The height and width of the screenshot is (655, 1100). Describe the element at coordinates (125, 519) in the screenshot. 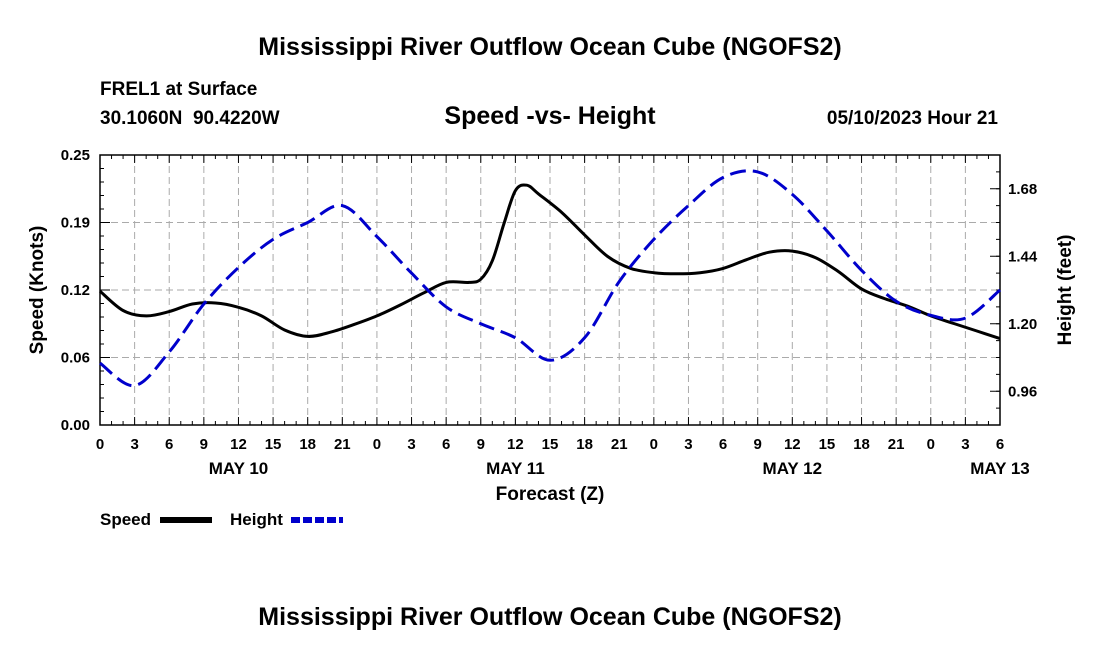

I see `legend-label-speed: Speed` at that location.